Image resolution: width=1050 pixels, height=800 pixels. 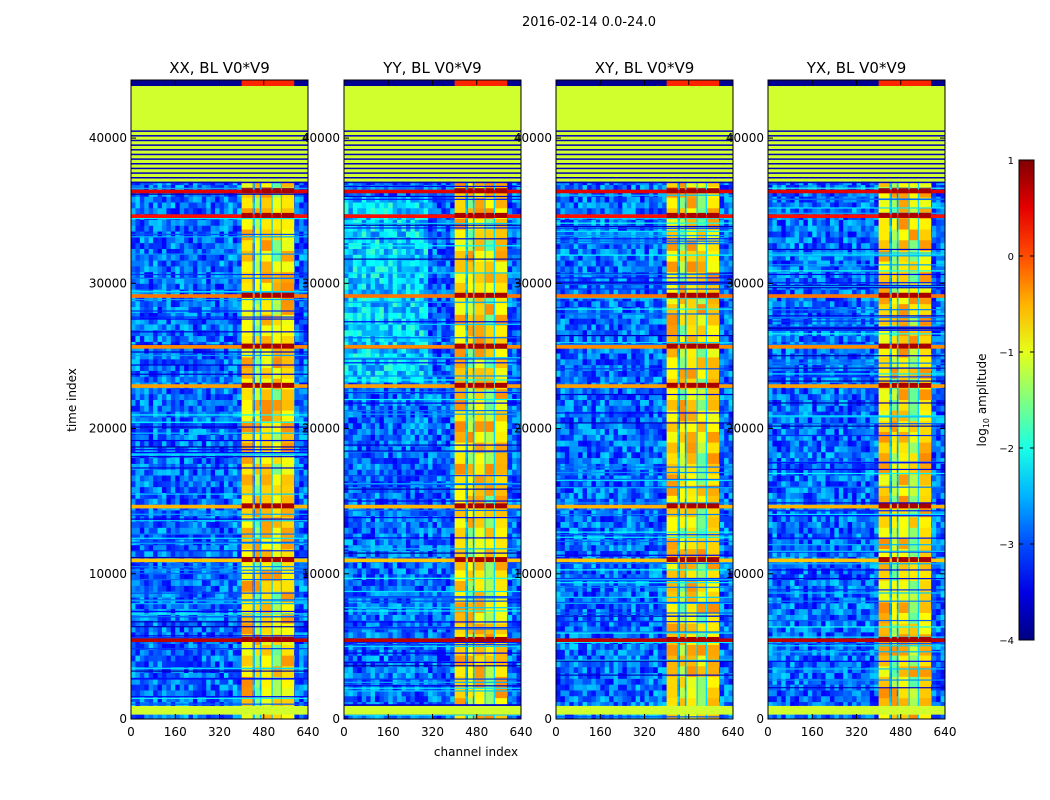 I want to click on colorbar-label-suffix: amplitude, so click(x=982, y=386).